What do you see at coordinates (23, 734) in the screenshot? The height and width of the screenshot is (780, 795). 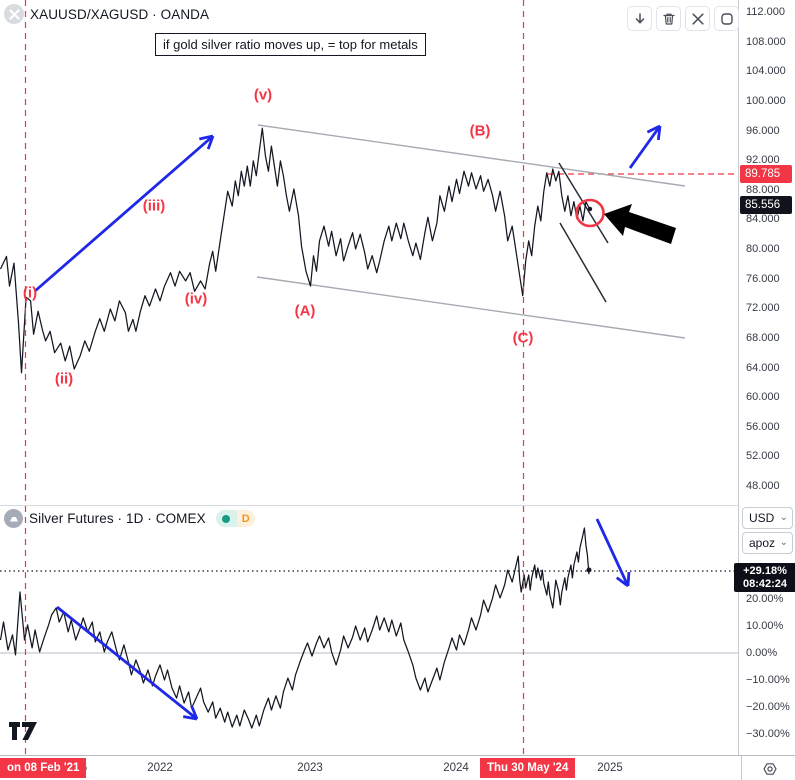 I see `tradingview-logo` at bounding box center [23, 734].